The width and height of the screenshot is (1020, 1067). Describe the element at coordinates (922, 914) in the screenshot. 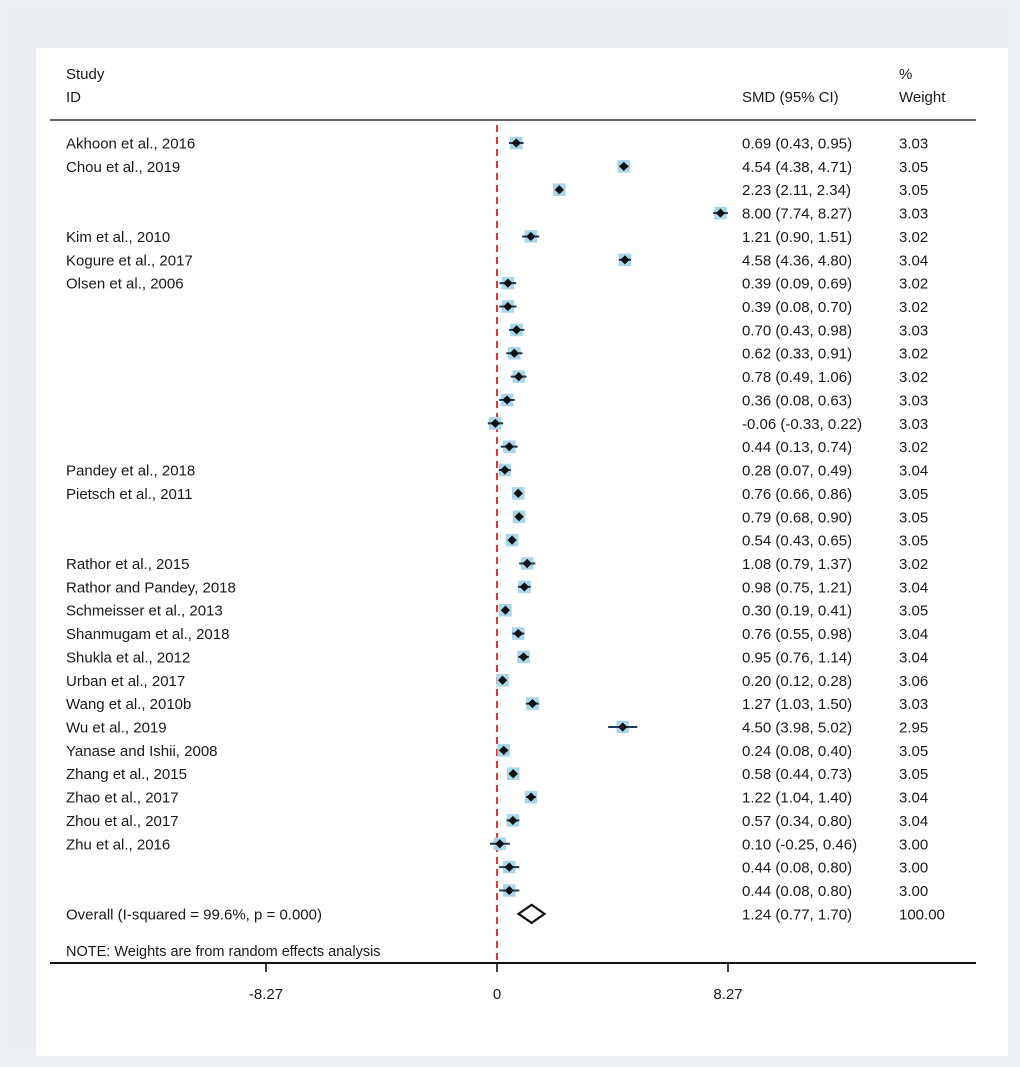

I see `overall-weight-text: 100.00` at that location.